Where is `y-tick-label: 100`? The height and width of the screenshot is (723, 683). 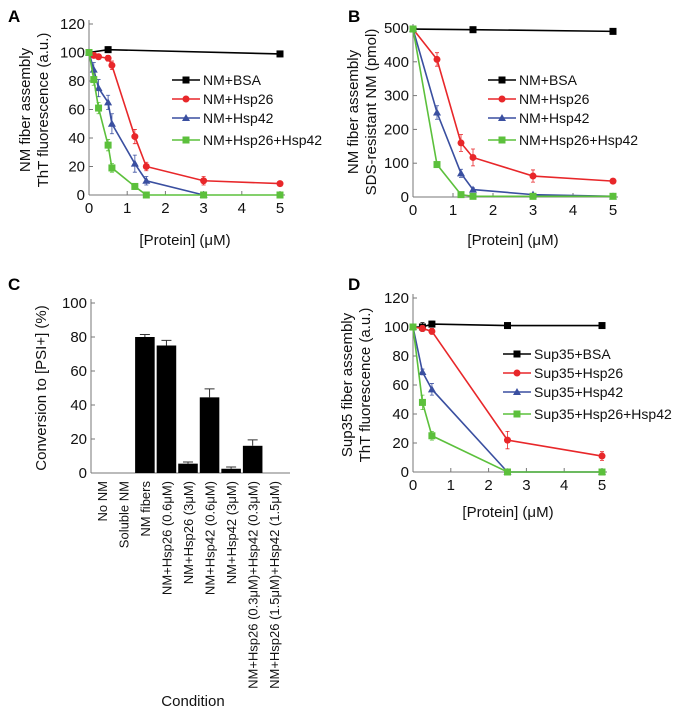 y-tick-label: 100 is located at coordinates (396, 327).